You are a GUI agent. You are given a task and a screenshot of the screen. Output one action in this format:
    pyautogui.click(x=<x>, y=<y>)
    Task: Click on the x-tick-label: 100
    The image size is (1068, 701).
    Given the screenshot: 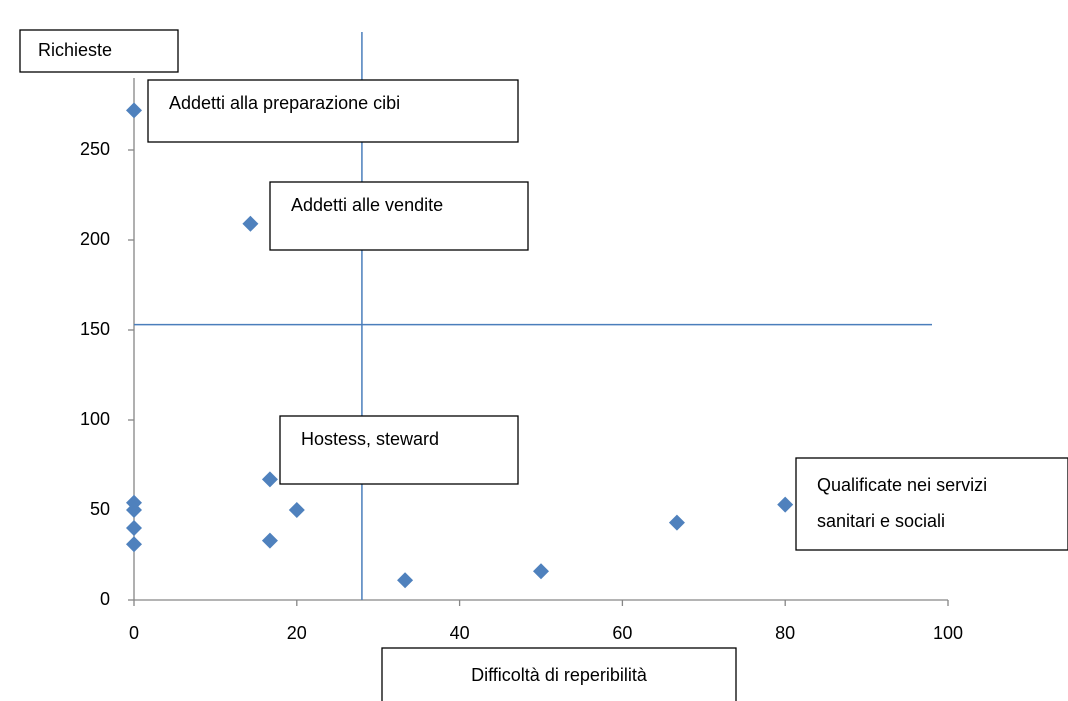 What is the action you would take?
    pyautogui.click(x=948, y=633)
    